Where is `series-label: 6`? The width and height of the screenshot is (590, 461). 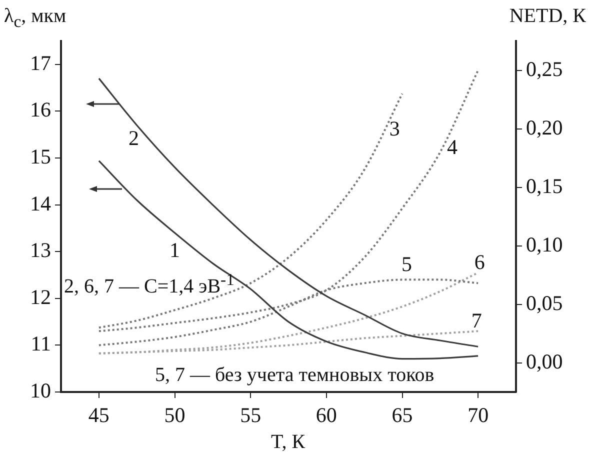
series-label: 6 is located at coordinates (479, 262).